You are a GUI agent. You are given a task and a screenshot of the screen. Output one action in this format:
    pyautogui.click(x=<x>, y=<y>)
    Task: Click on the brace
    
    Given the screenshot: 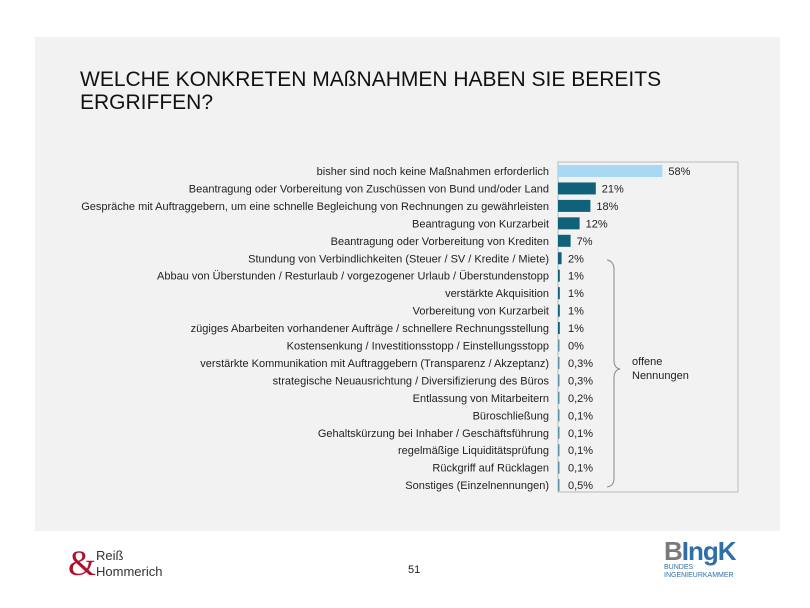 What is the action you would take?
    pyautogui.click(x=613, y=373)
    